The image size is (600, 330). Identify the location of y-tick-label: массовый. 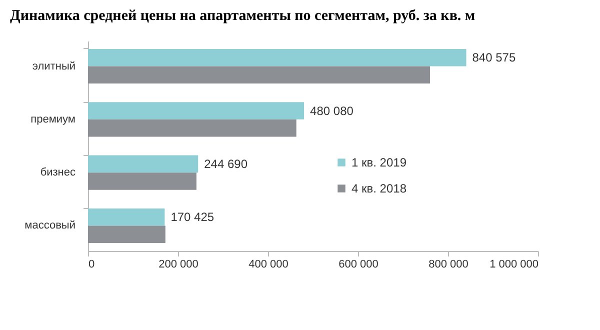
(50, 226).